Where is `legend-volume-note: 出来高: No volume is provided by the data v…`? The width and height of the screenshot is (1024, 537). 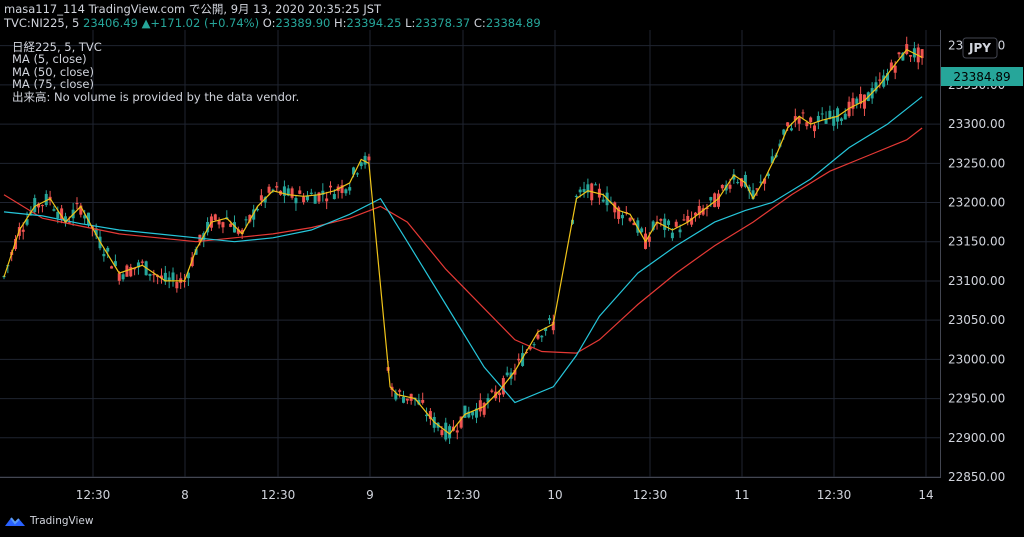 legend-volume-note: 出来高: No volume is provided by the data v… is located at coordinates (156, 96).